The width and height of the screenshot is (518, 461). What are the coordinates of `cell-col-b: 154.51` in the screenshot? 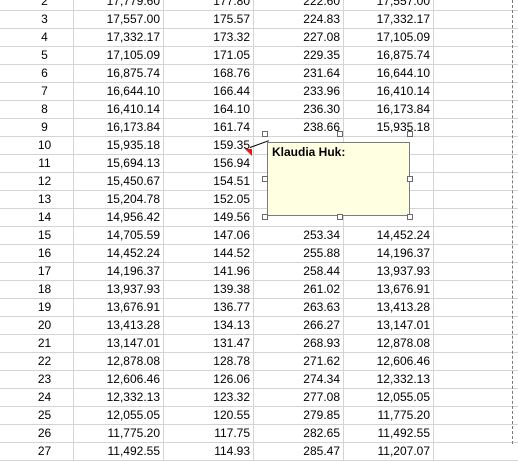 It's located at (209, 181).